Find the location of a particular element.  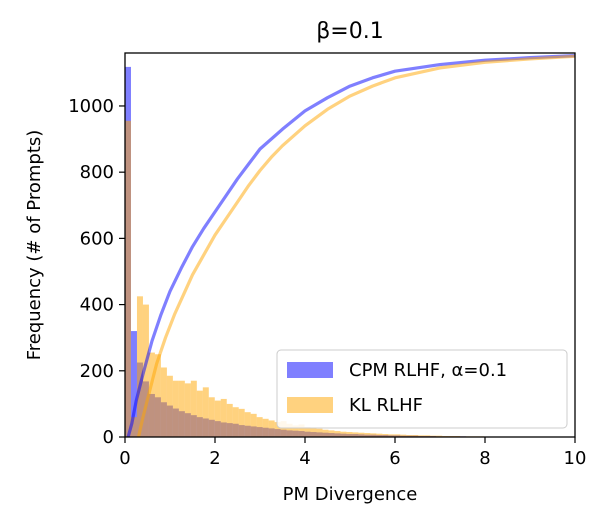

x-axis-title: PM Divergence is located at coordinates (350, 494).